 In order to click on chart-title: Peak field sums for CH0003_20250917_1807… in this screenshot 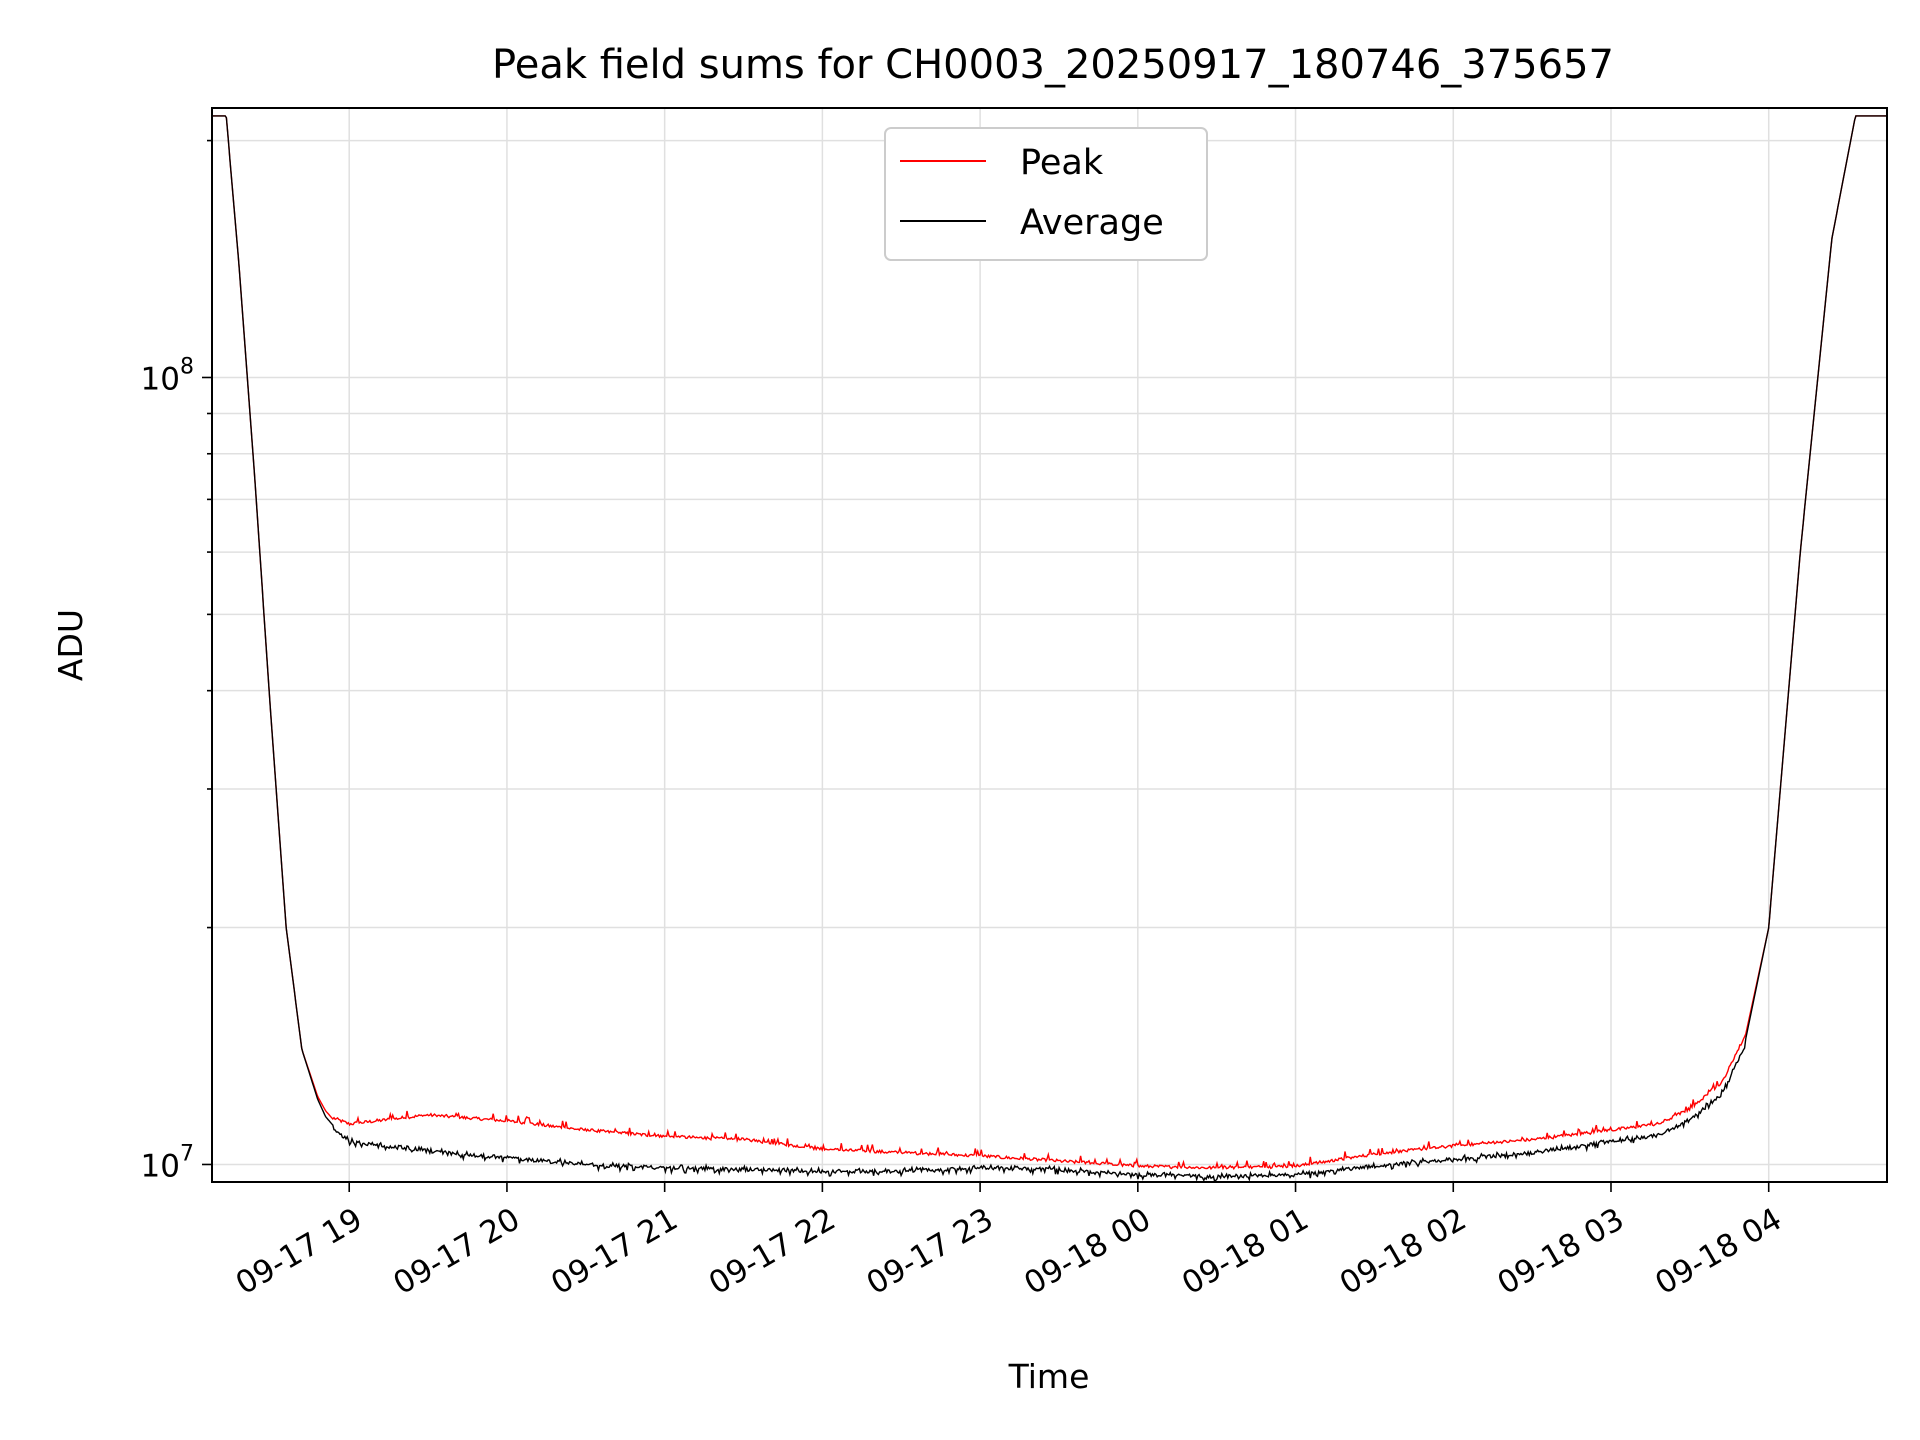, I will do `click(1053, 65)`.